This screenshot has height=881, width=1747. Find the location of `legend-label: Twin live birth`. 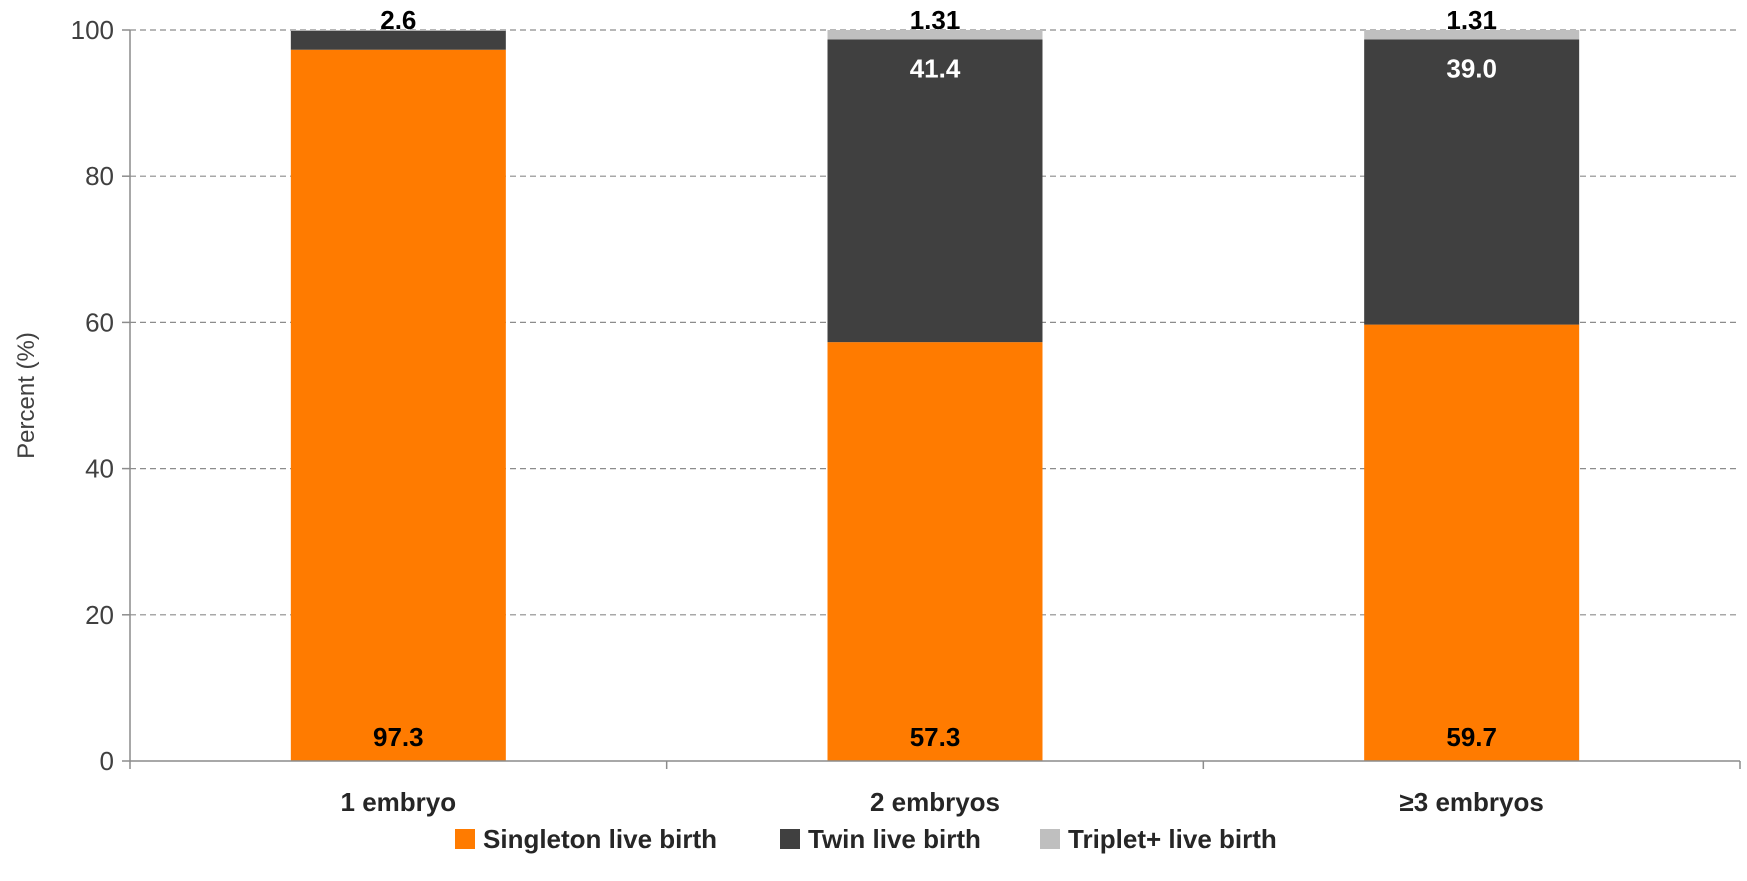

legend-label: Twin live birth is located at coordinates (894, 839).